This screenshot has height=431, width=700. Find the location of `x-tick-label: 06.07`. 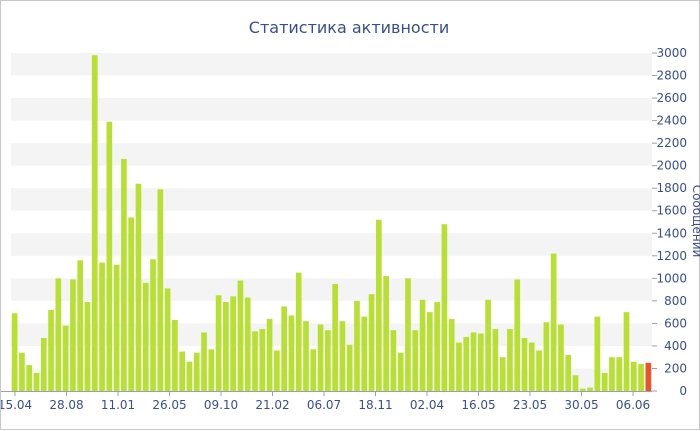

x-tick-label: 06.07 is located at coordinates (324, 405).